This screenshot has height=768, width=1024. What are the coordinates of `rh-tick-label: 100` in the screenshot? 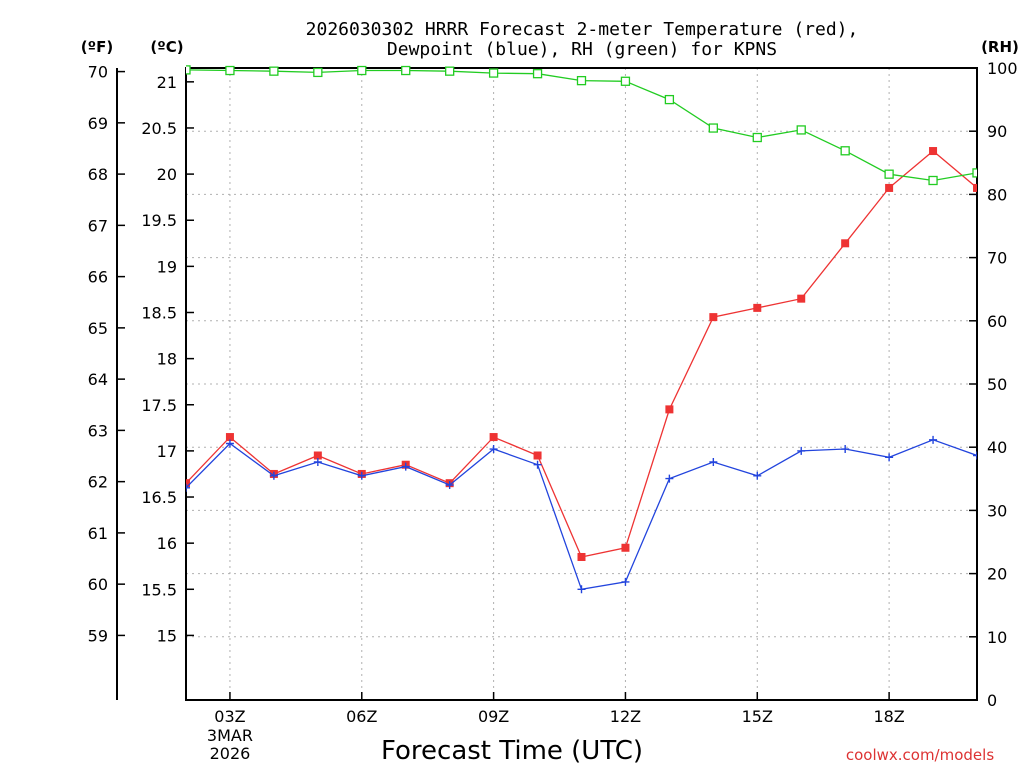 It's located at (1002, 68).